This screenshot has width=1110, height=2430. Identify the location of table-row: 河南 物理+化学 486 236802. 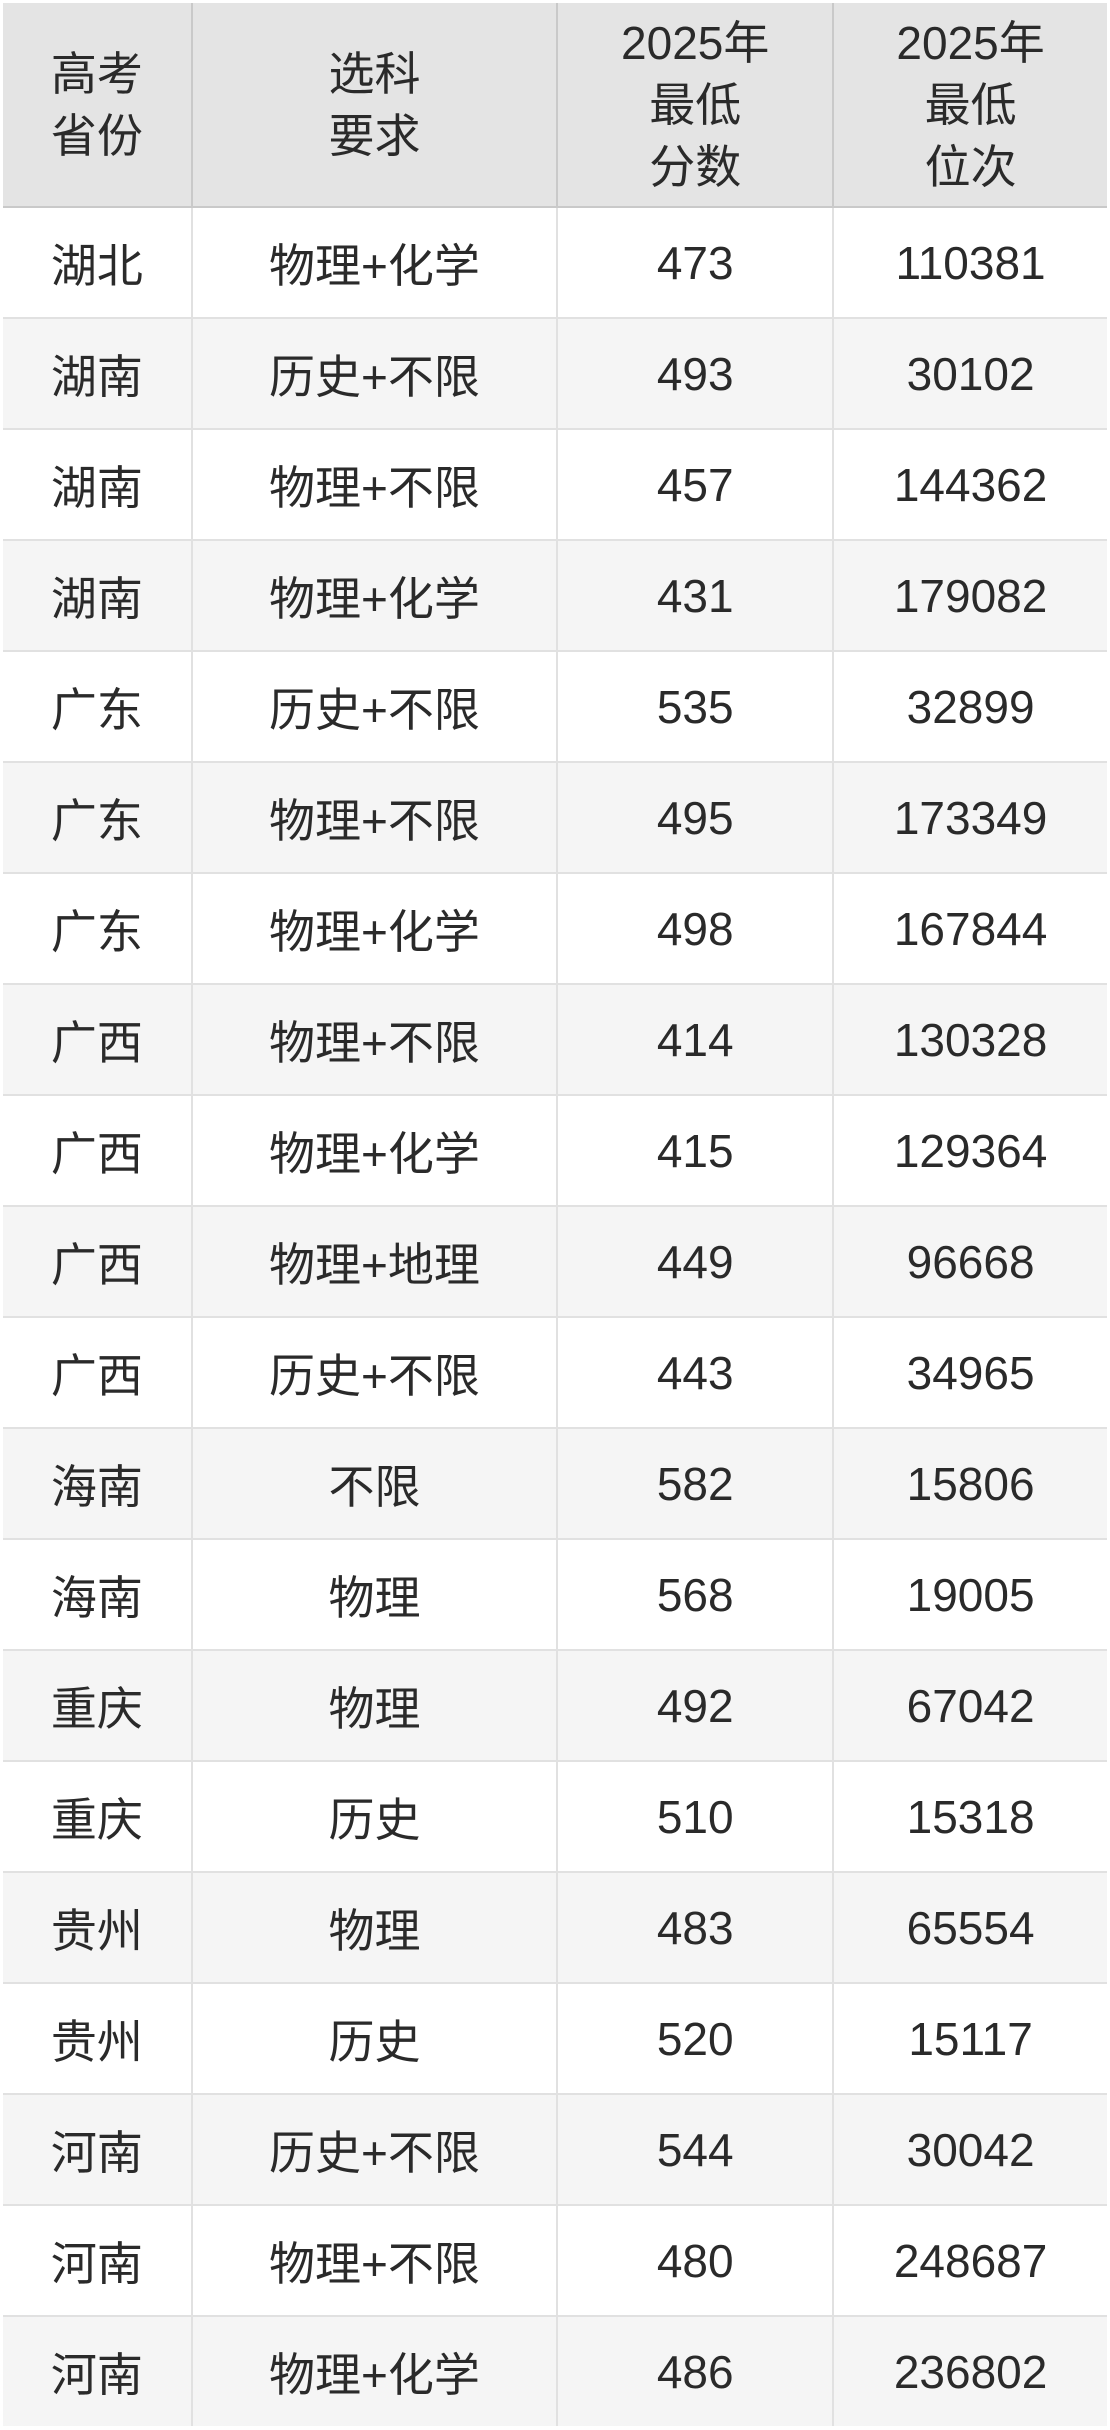
(555, 2370).